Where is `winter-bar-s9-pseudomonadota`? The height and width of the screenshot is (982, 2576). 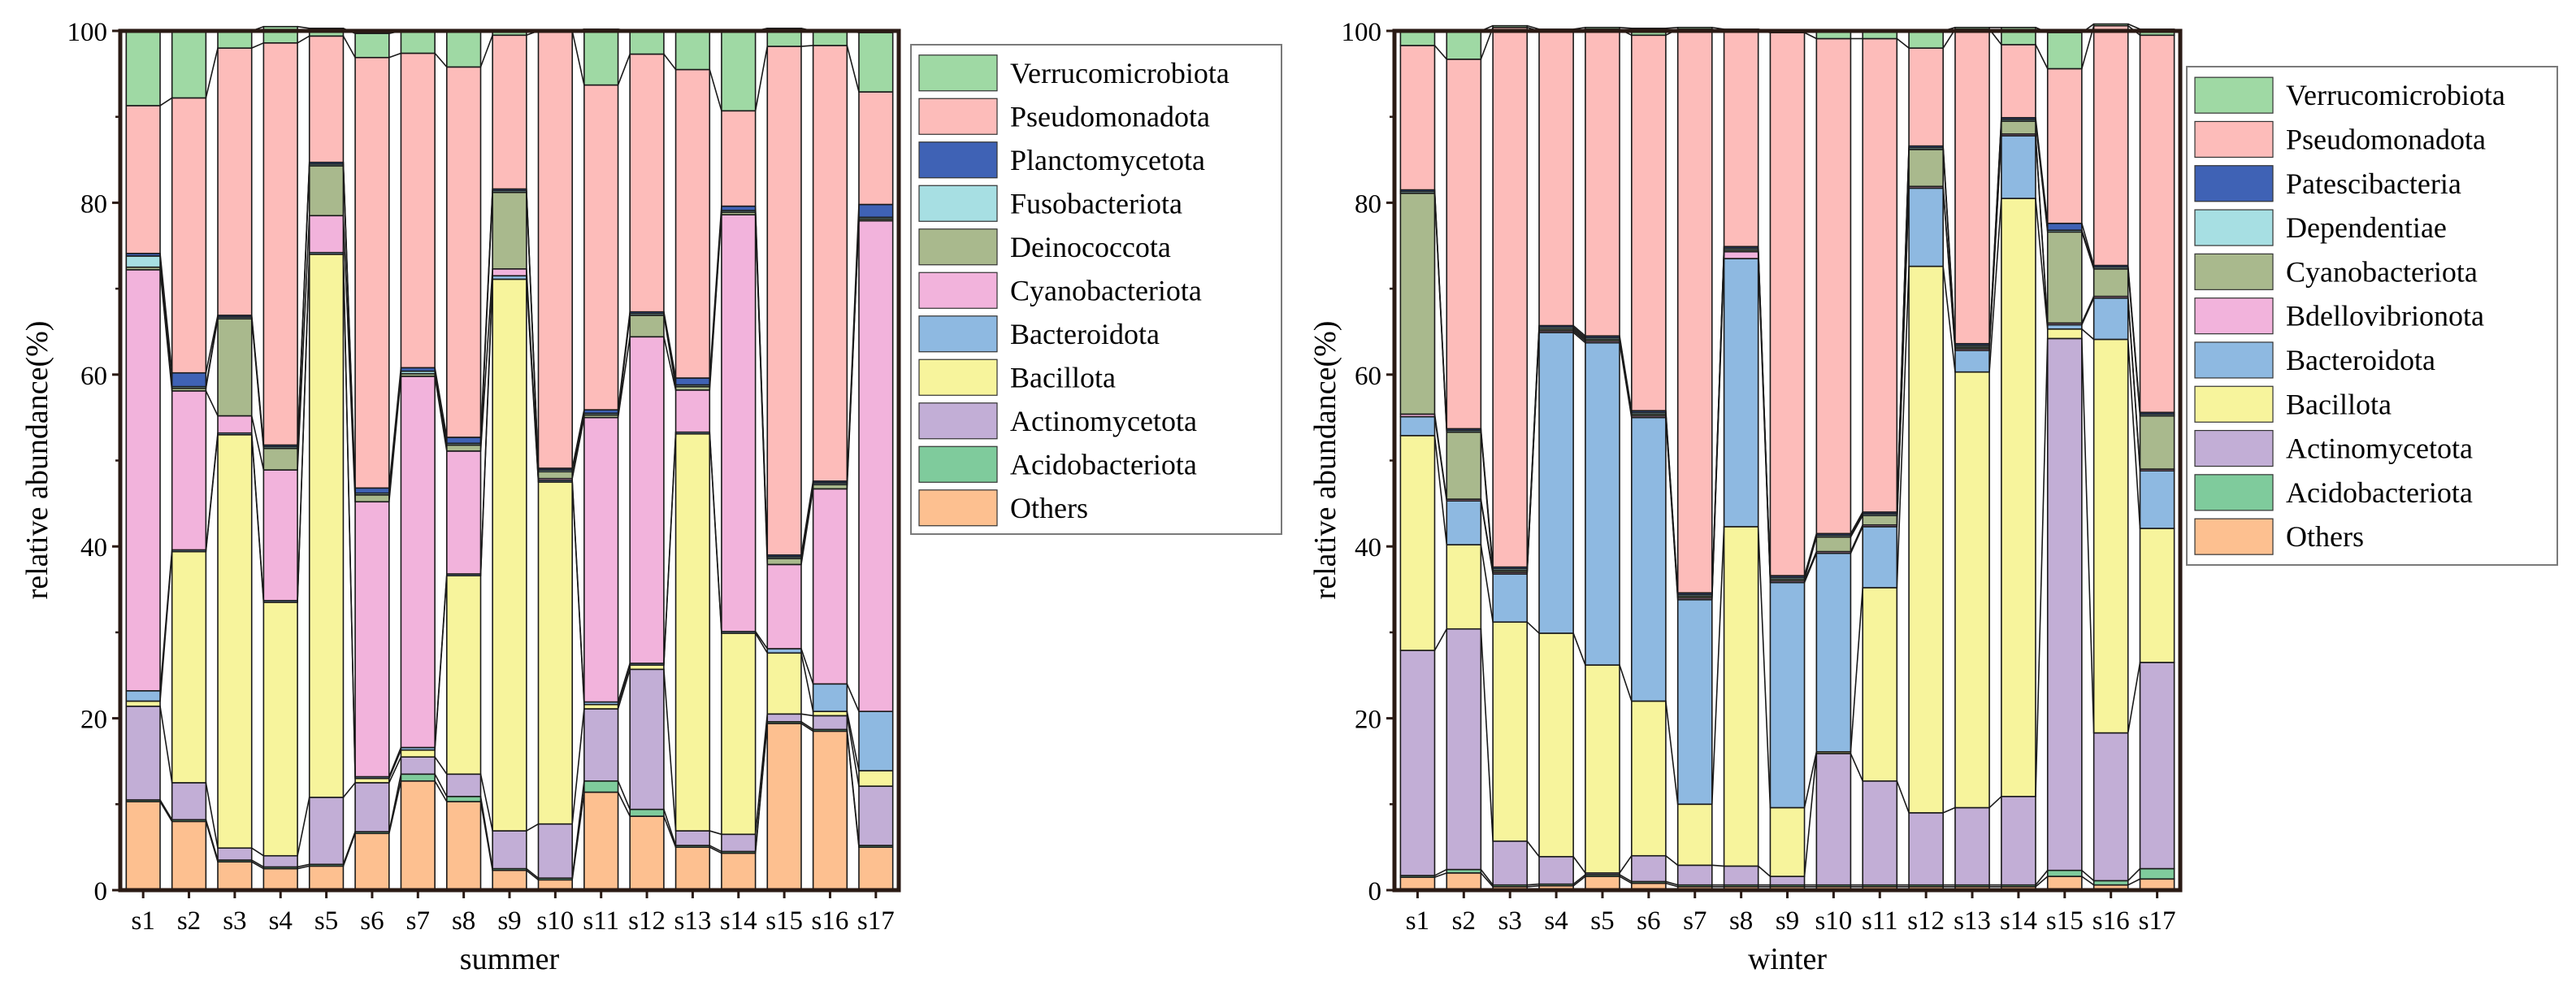 winter-bar-s9-pseudomonadota is located at coordinates (1787, 304).